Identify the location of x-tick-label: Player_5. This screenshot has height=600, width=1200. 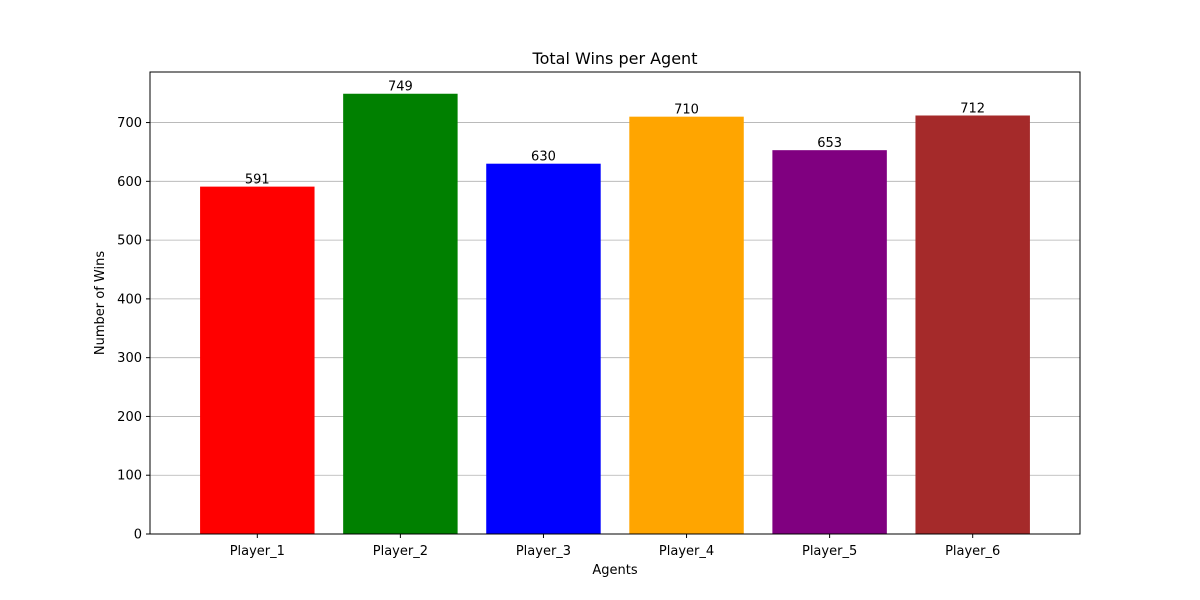
(829, 551).